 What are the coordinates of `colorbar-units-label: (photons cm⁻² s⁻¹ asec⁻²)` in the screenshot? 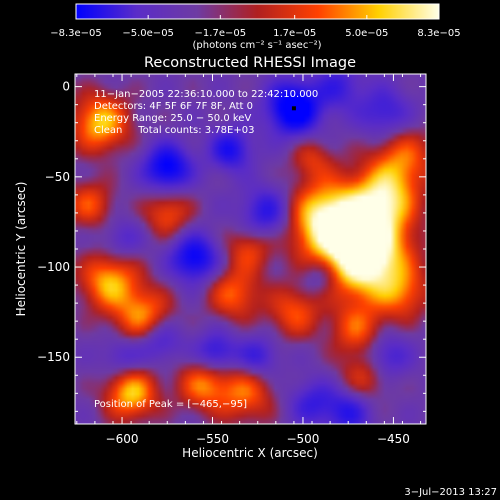 It's located at (256, 45).